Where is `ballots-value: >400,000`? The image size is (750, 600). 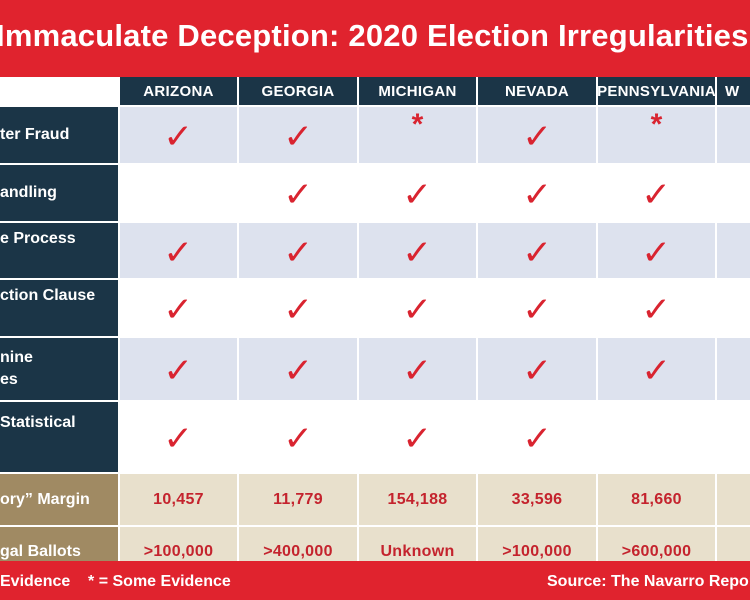
ballots-value: >400,000 is located at coordinates (298, 551).